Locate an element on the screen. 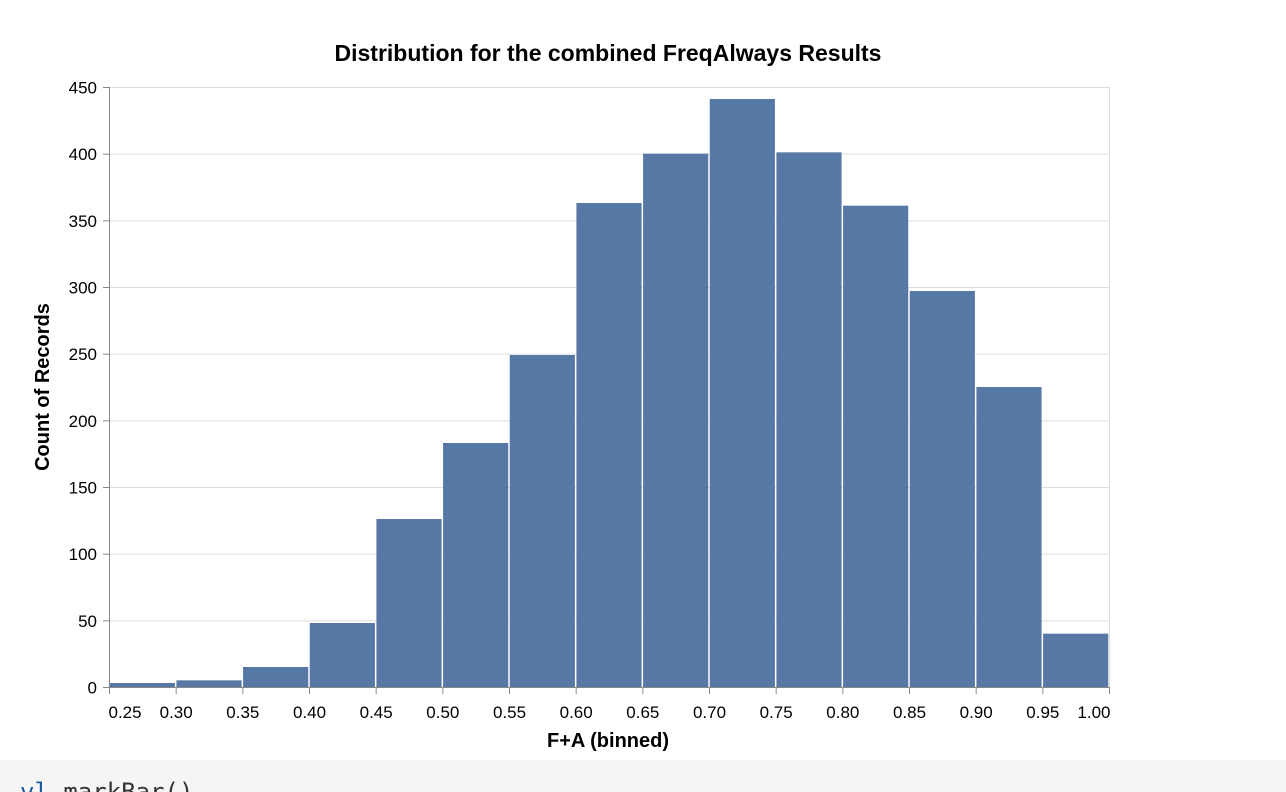 The height and width of the screenshot is (792, 1286). x-tick-label: 0.95 is located at coordinates (1042, 712).